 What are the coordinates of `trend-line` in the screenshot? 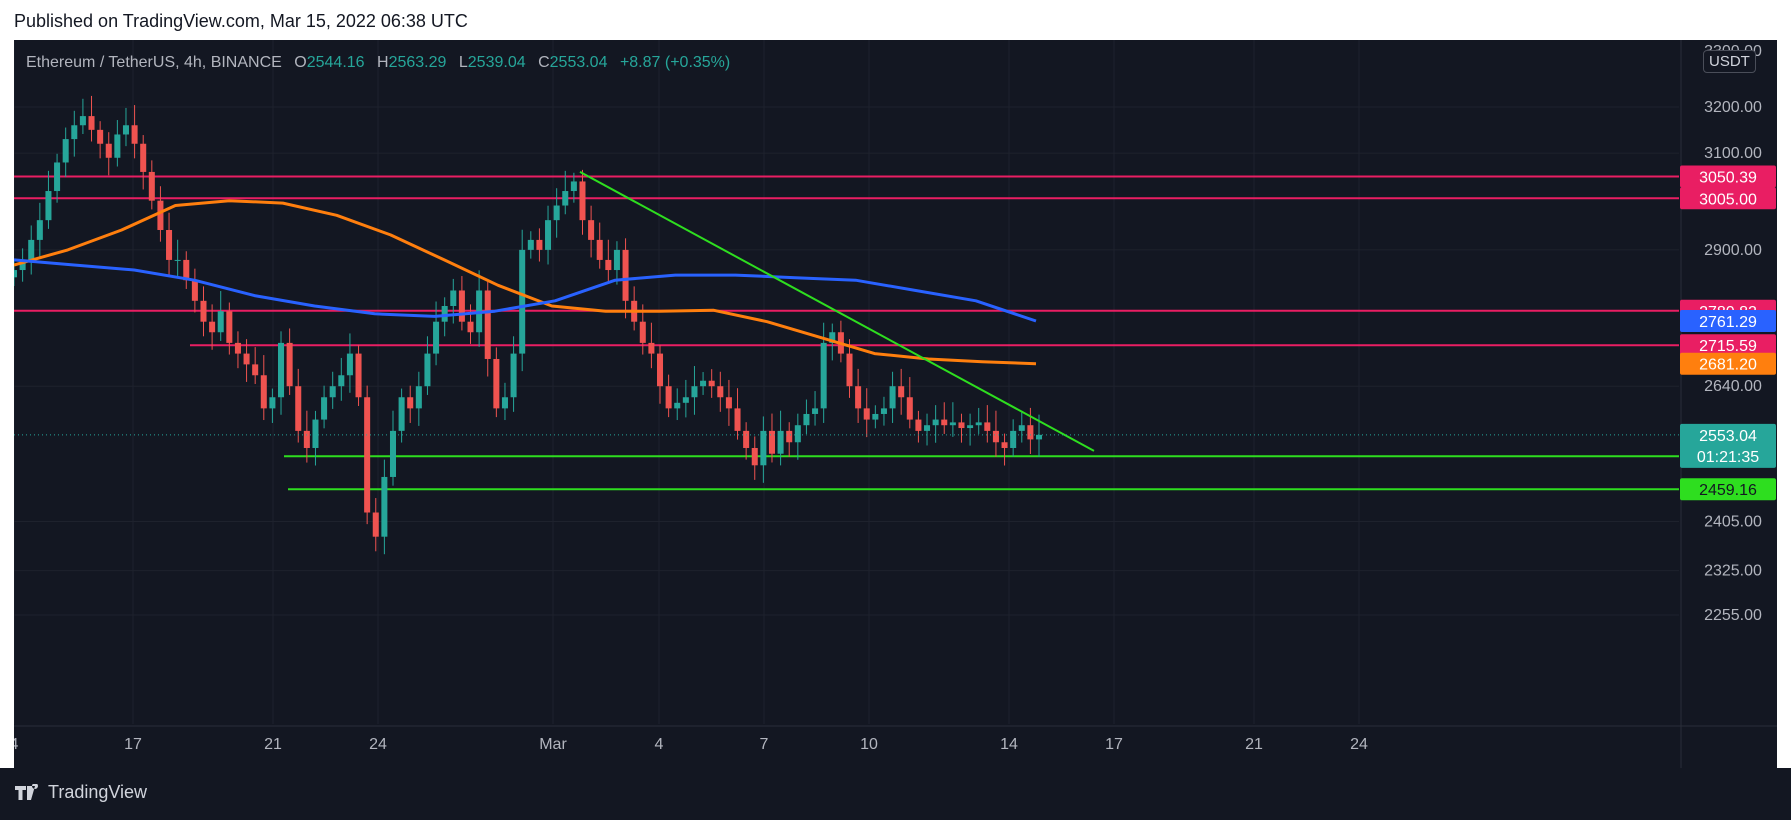 It's located at (837, 311).